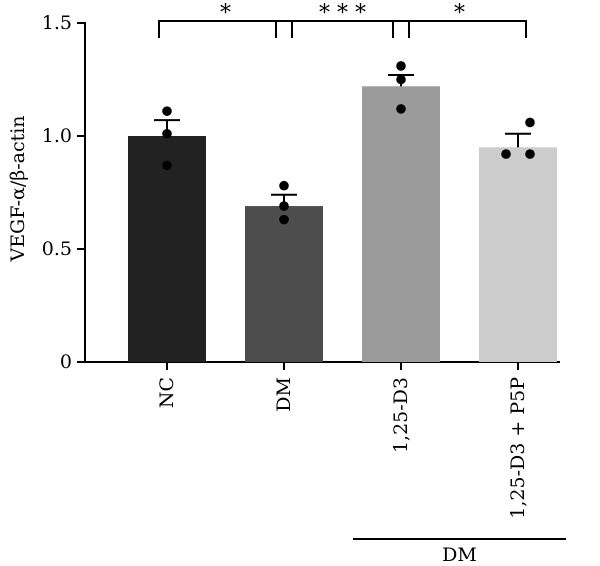 Image resolution: width=600 pixels, height=566 pixels. I want to click on y-tick-label: 1.5, so click(57, 23).